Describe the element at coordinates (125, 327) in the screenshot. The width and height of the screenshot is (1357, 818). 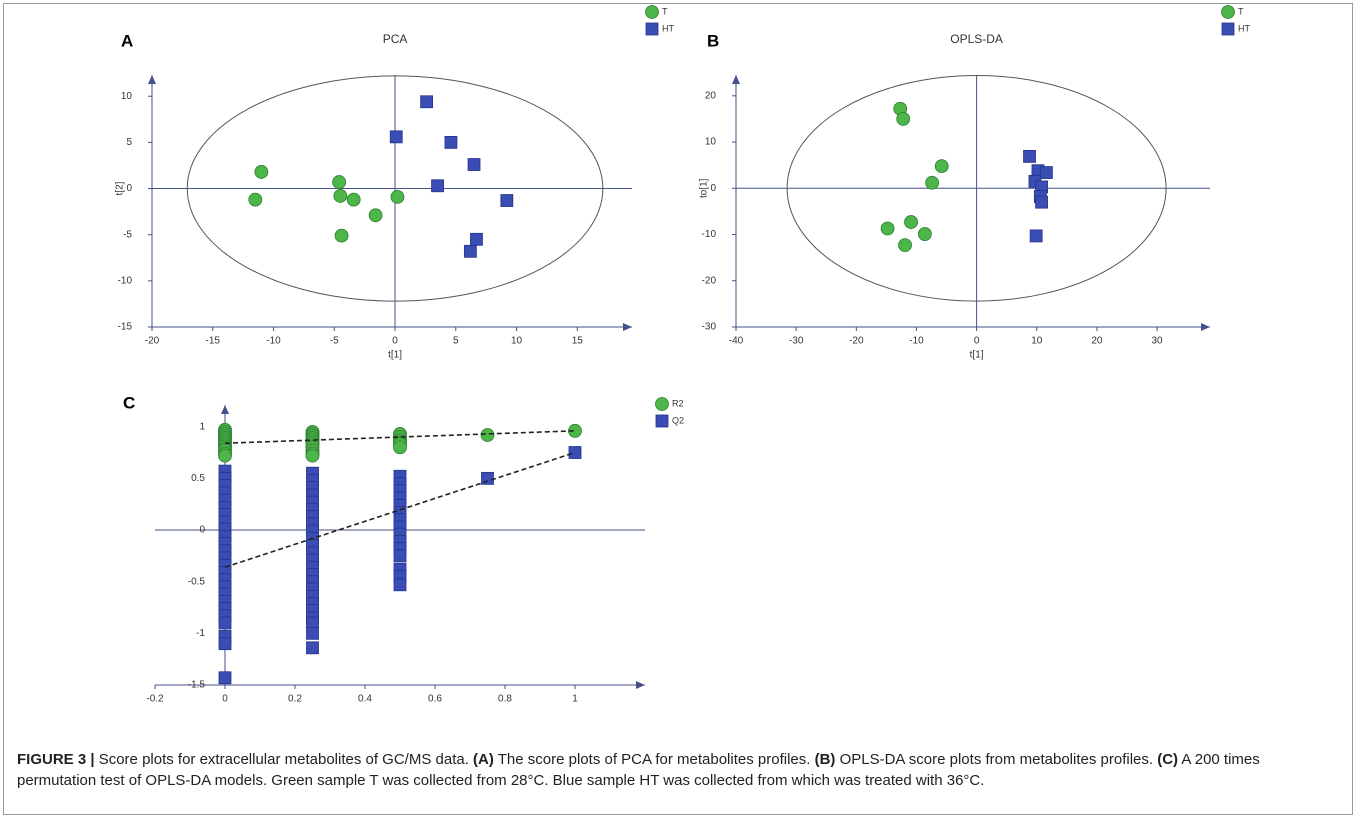
I see `y-tick-label: -15` at that location.